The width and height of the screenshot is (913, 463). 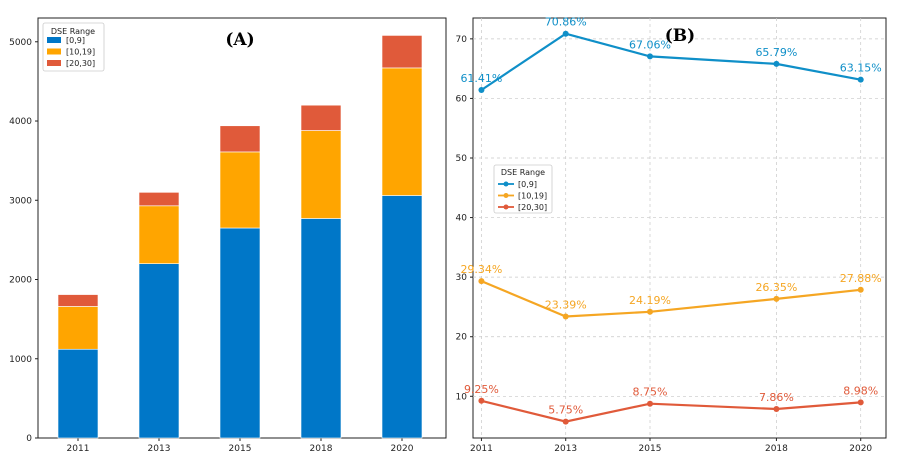 I want to click on panel-b-ytick-label: 60, so click(x=462, y=99).